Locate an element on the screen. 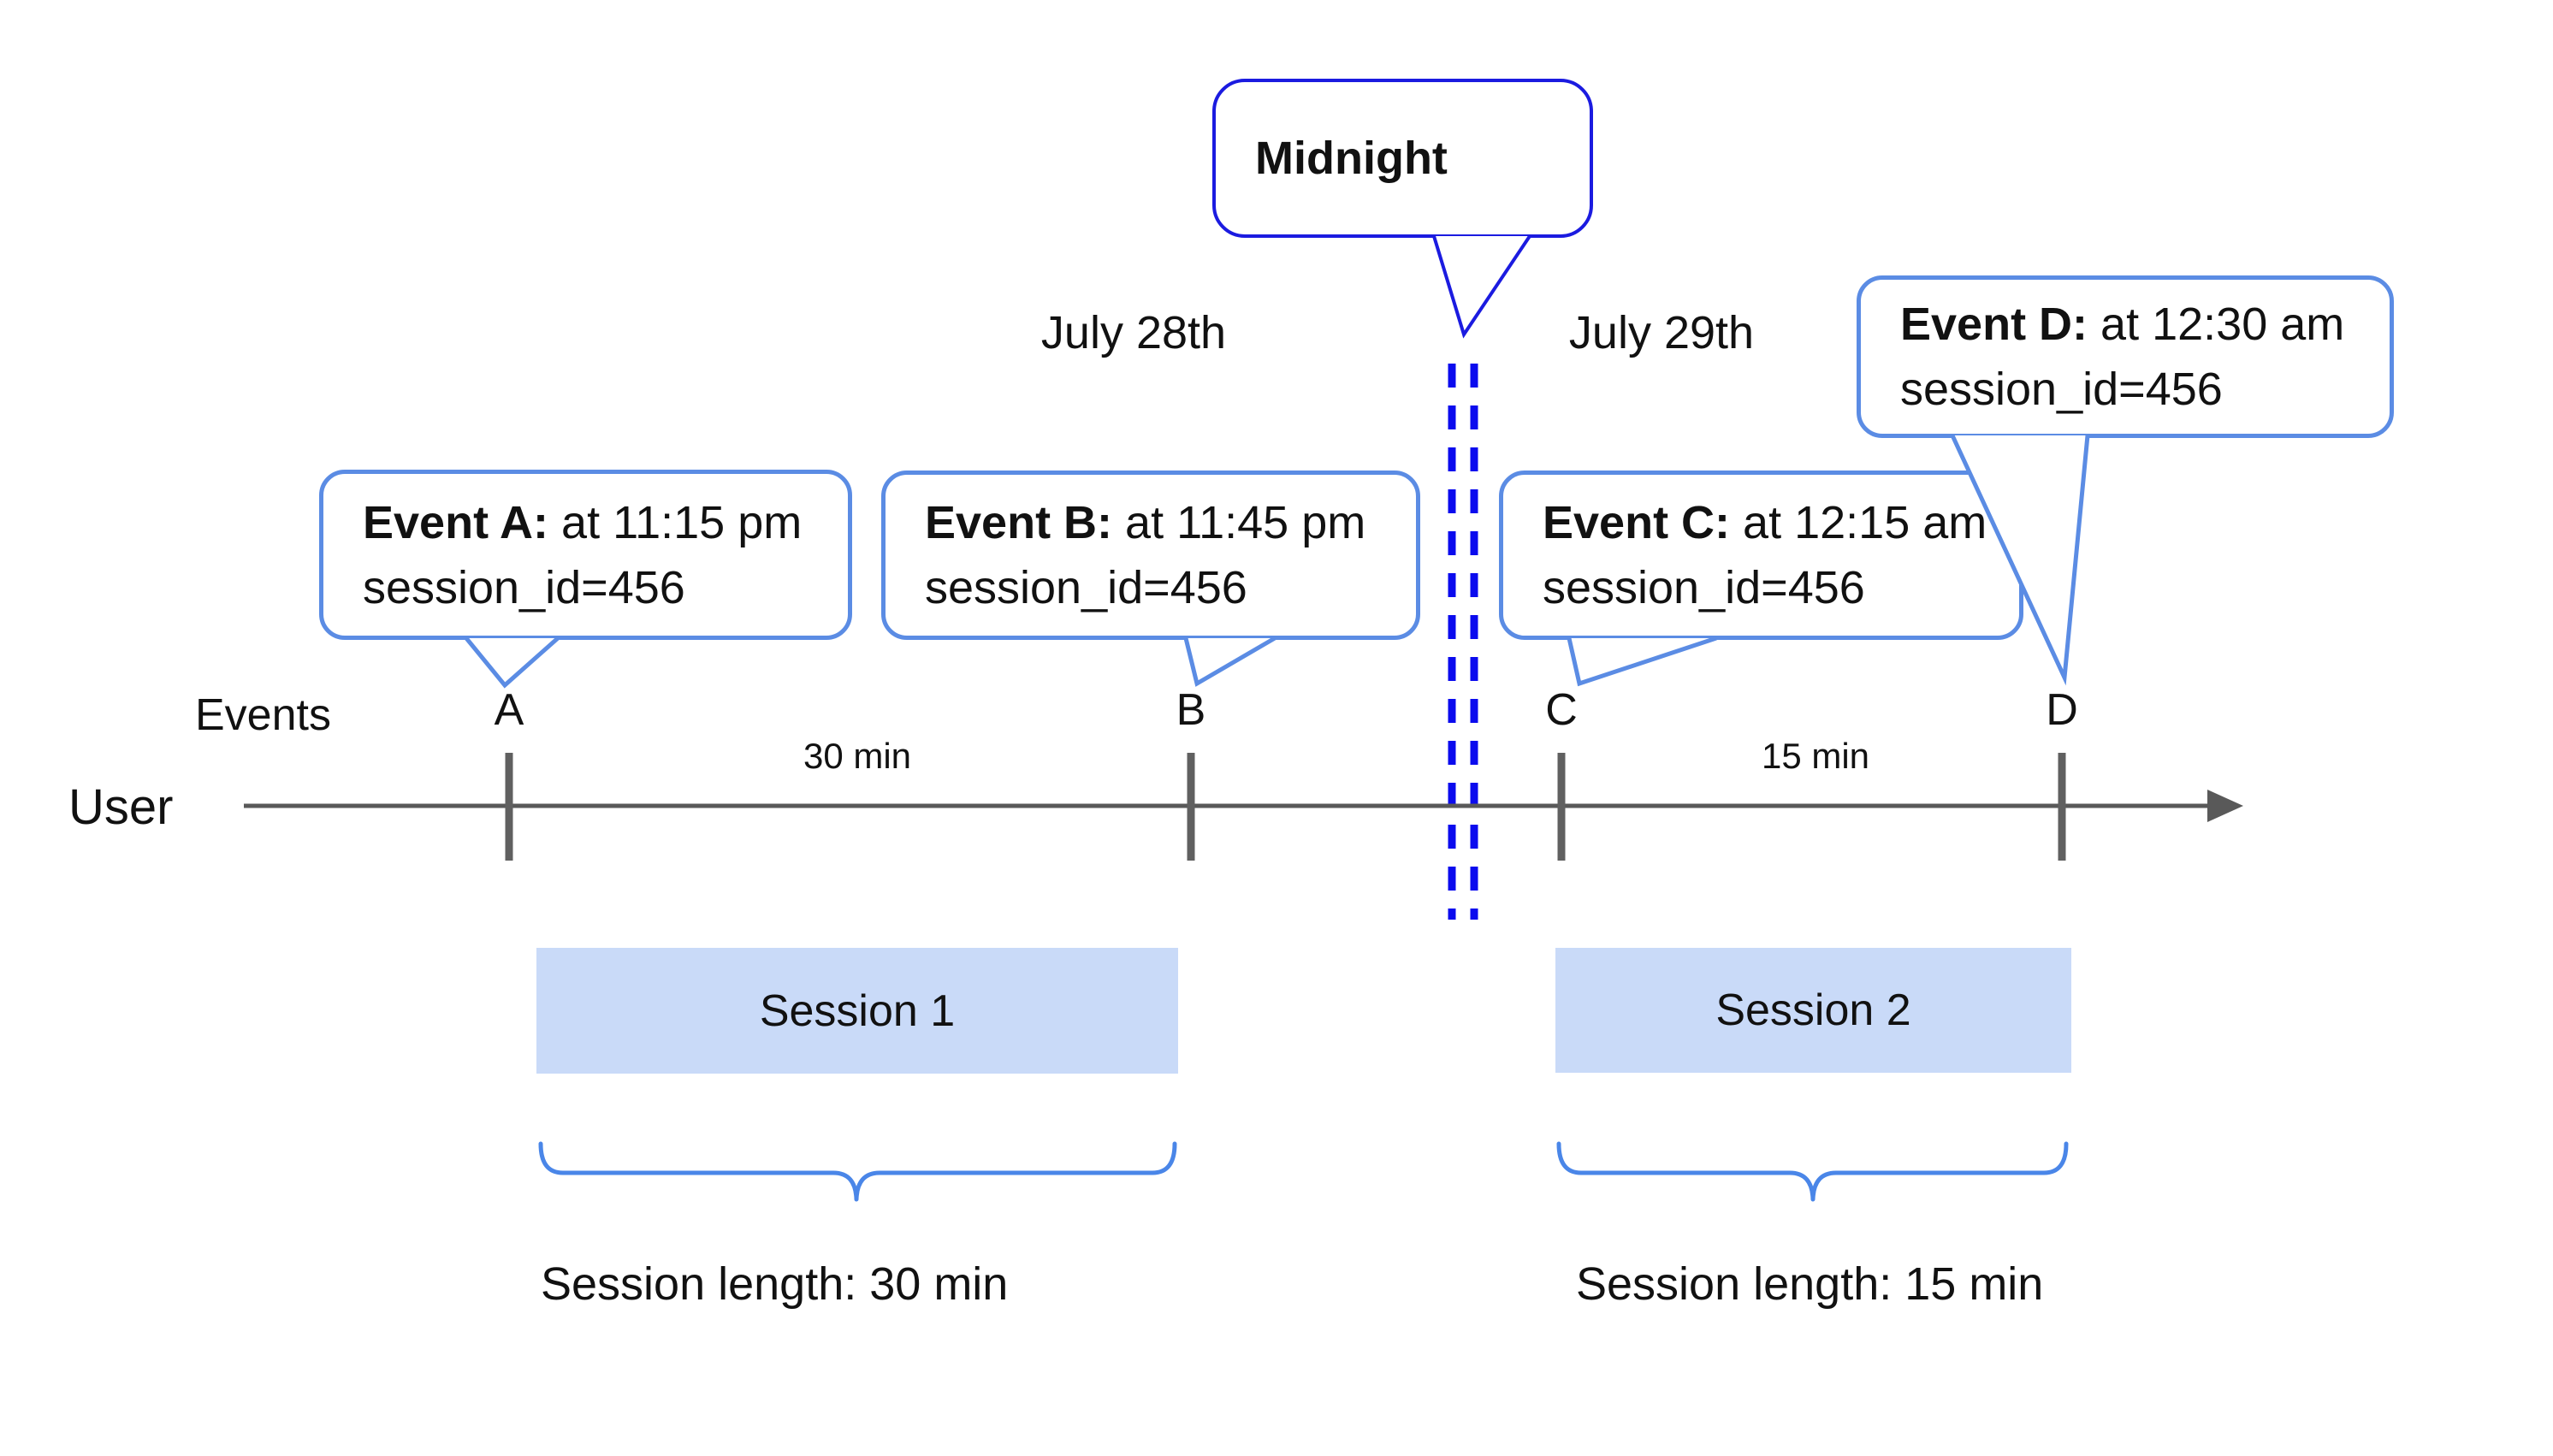  session2-box: Session 2 is located at coordinates (1813, 1010).